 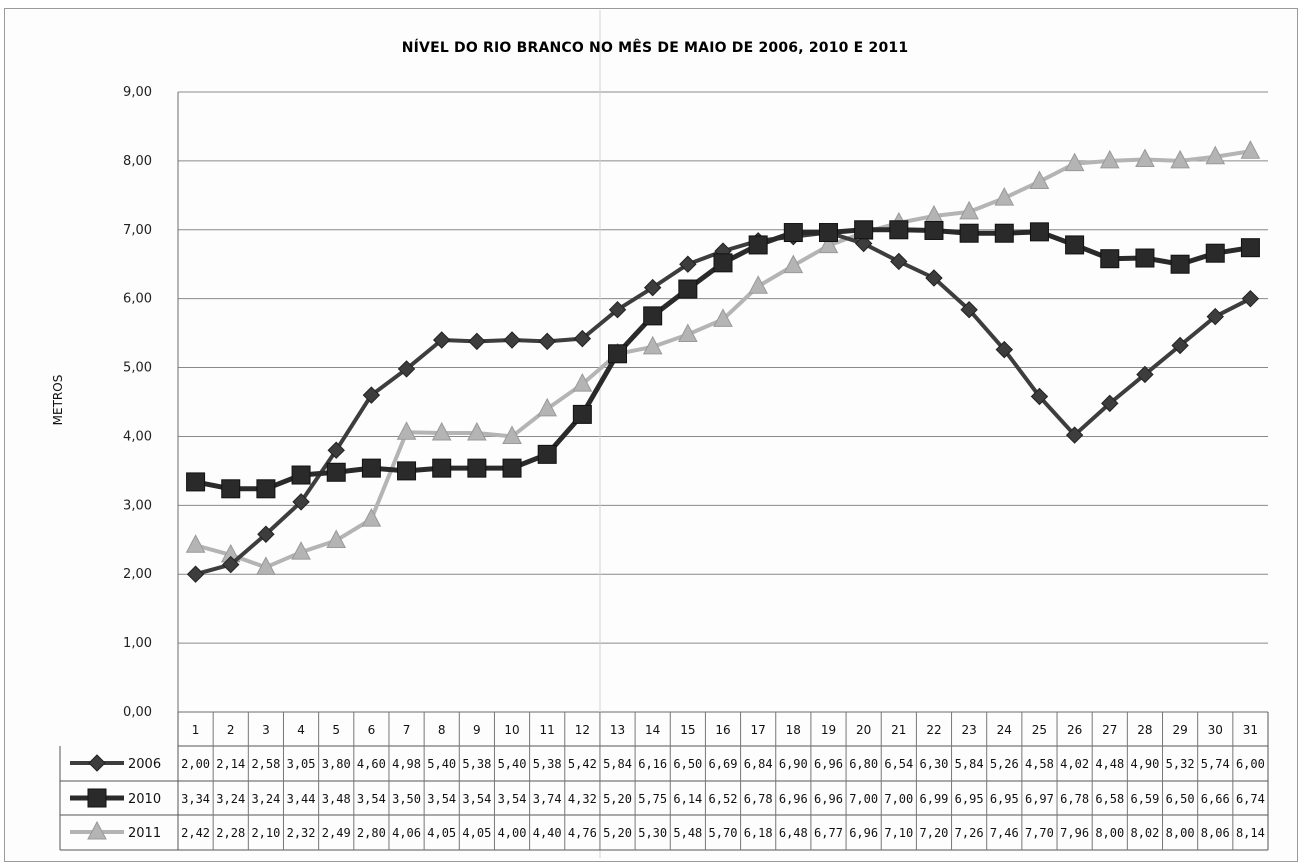 What do you see at coordinates (371, 833) in the screenshot?
I see `table-cell: 2,80` at bounding box center [371, 833].